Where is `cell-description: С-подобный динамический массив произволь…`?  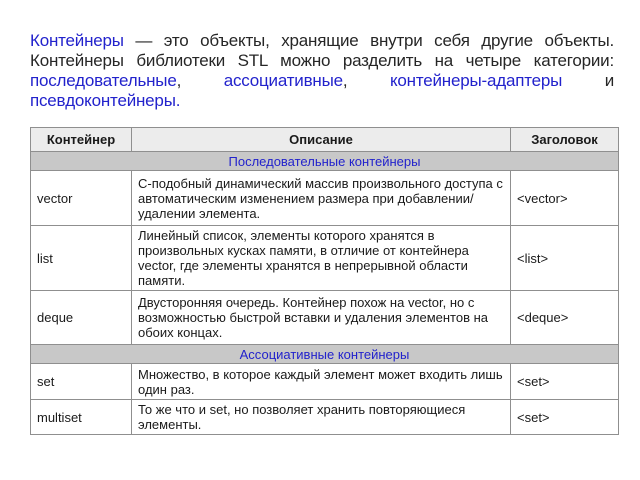
cell-description: С-подобный динамический массив произволь… is located at coordinates (321, 198).